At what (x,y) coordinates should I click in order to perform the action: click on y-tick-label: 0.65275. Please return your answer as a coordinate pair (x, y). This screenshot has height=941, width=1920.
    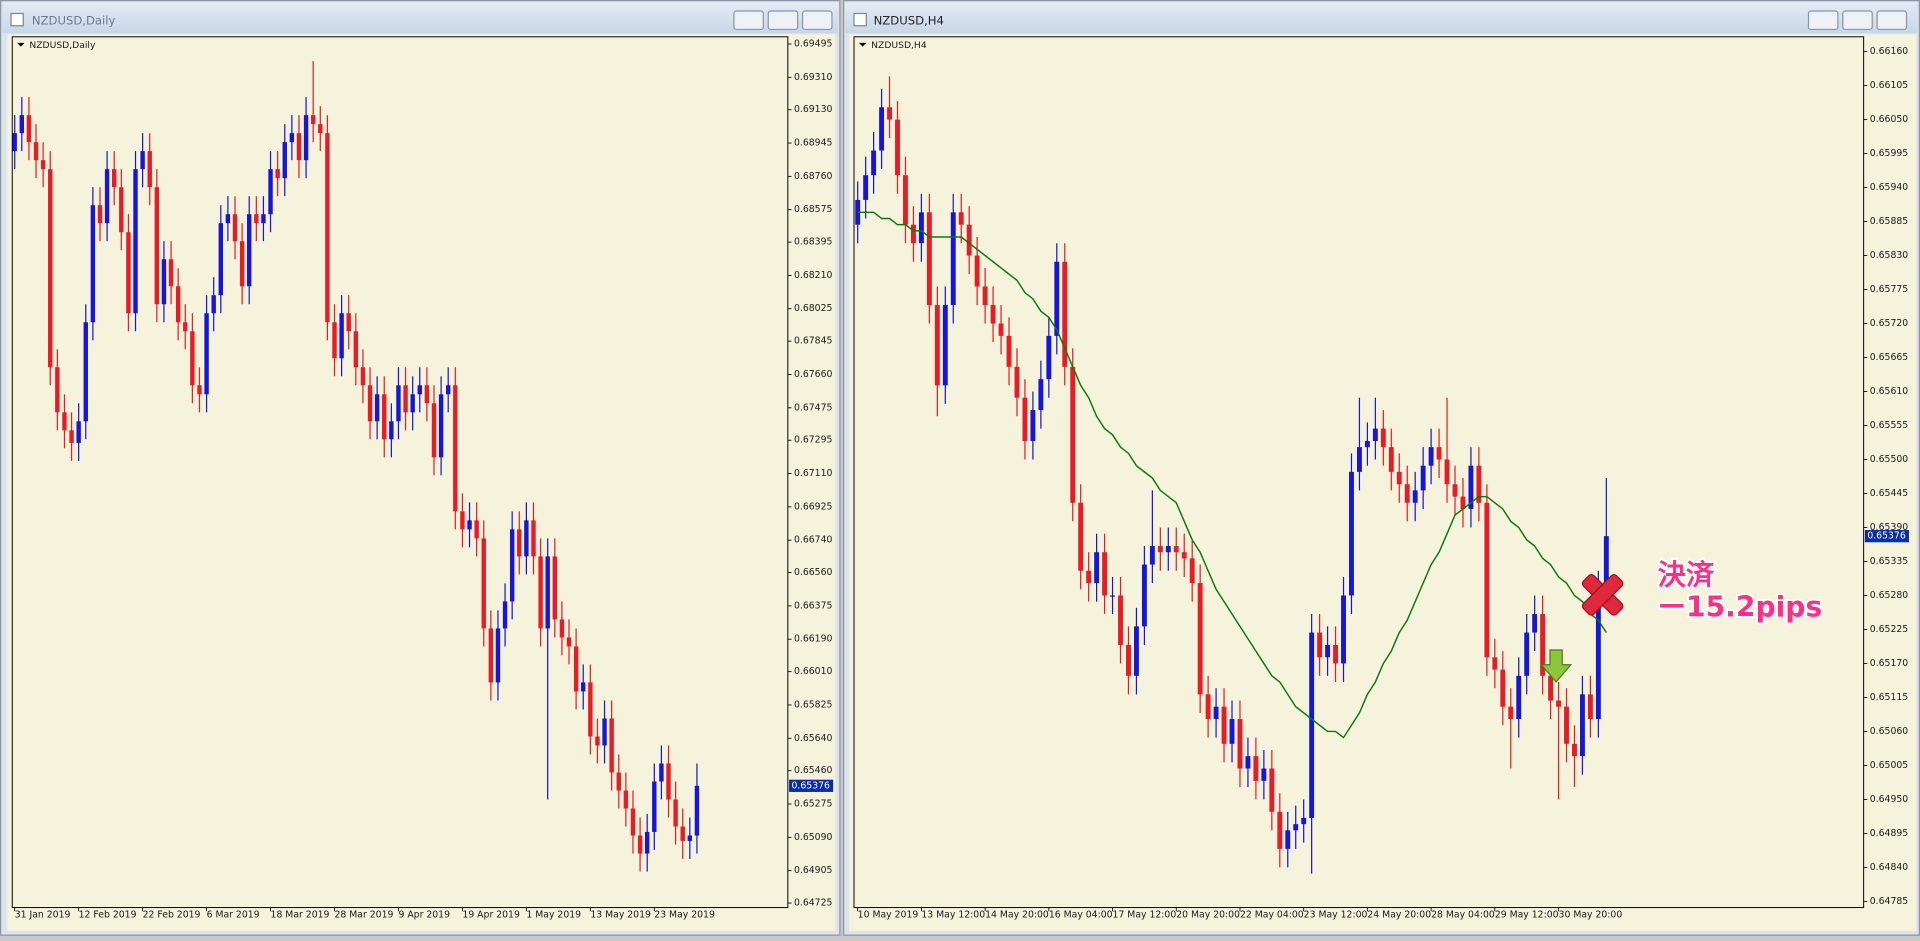
    Looking at the image, I should click on (813, 804).